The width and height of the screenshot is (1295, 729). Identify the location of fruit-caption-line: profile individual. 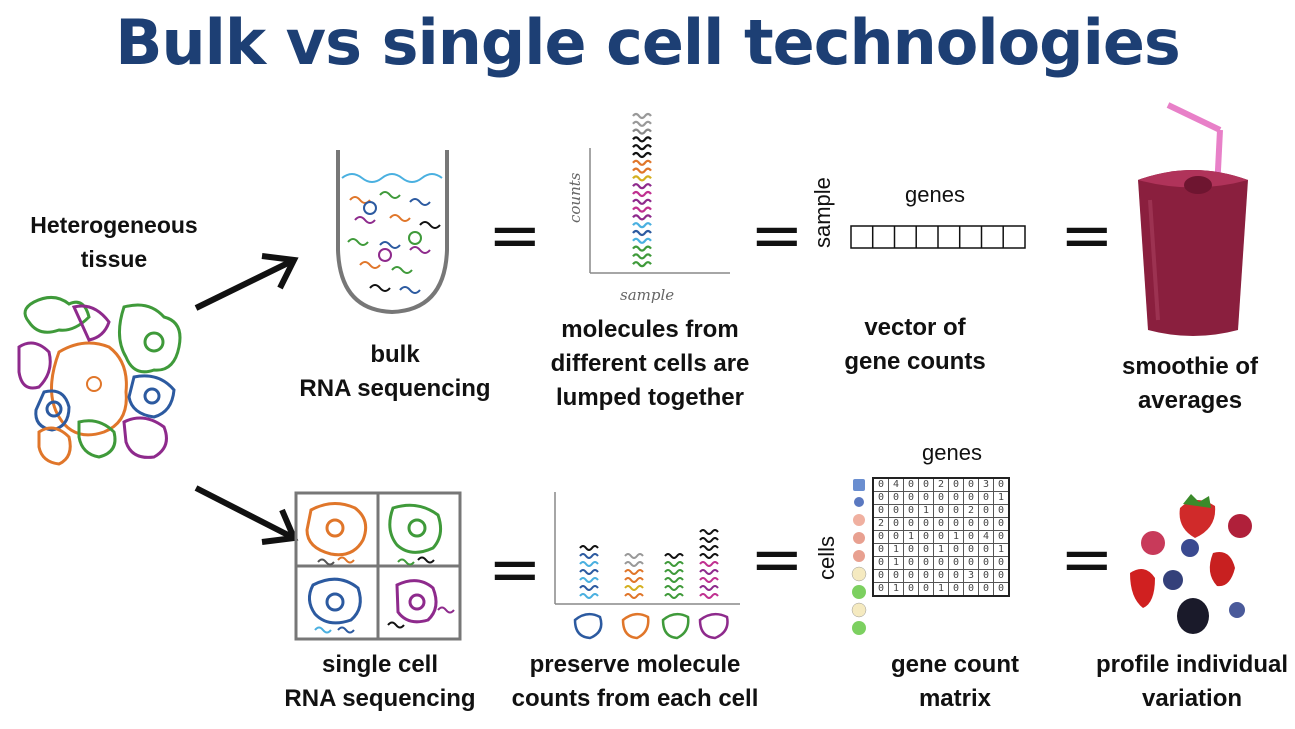
(1191, 664).